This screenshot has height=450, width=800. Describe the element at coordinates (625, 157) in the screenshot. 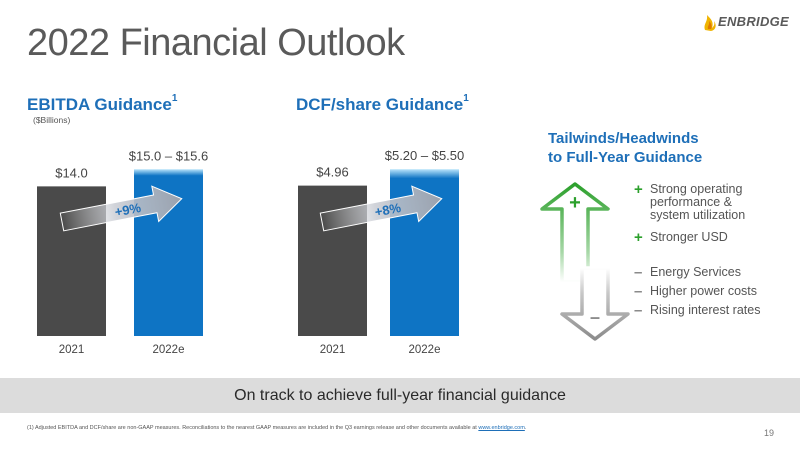

I see `tailwinds-title-line2: to Full-Year Guidance` at that location.